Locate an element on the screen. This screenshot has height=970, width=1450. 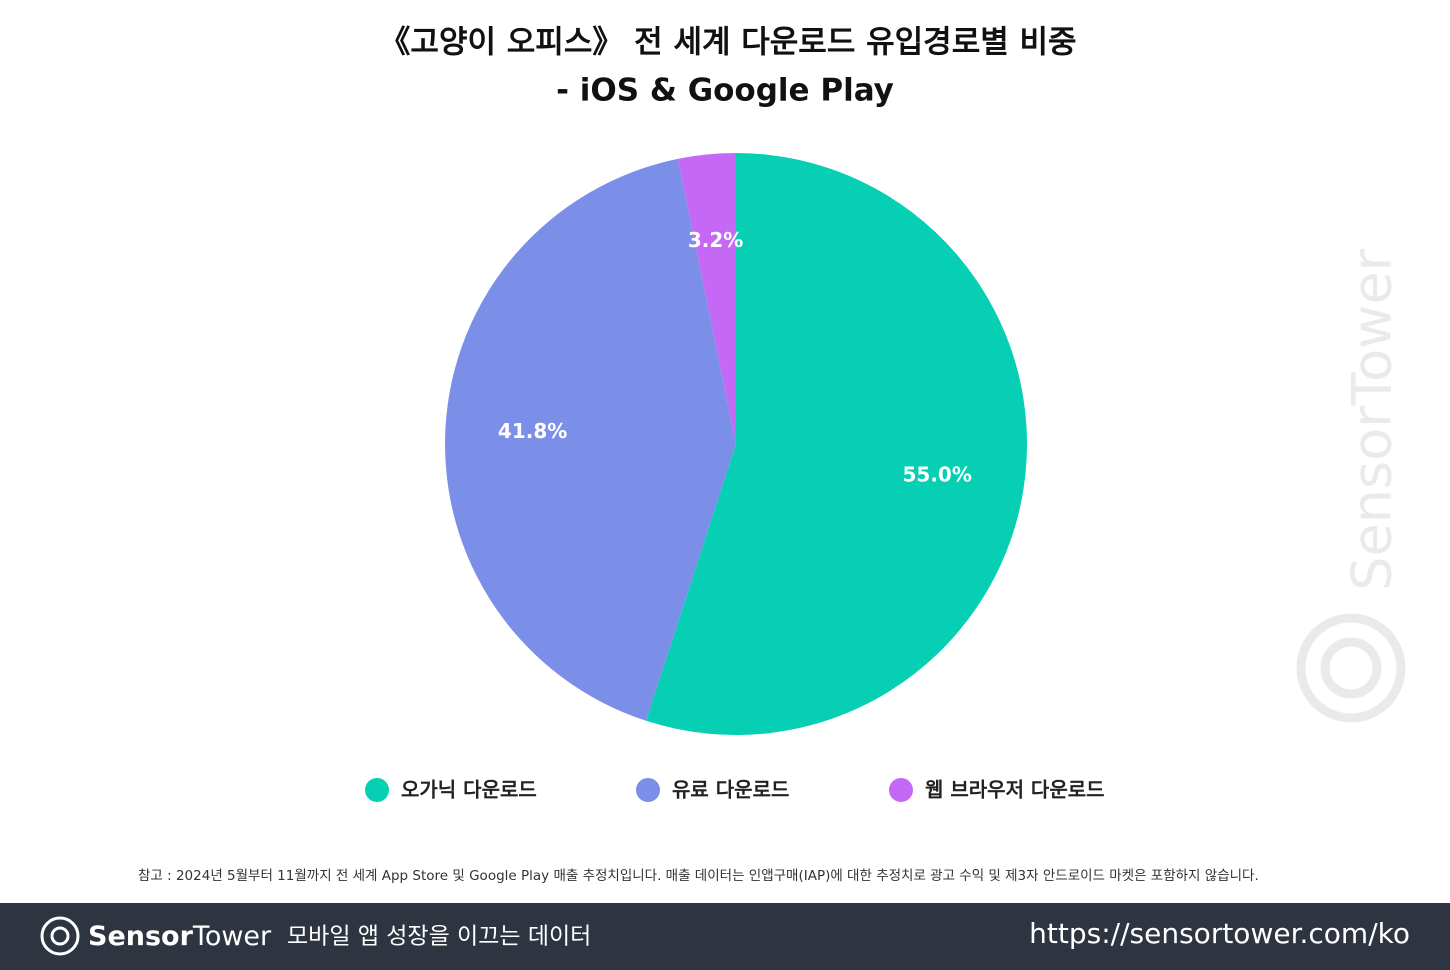
legend-label: 웹 브라우저 다운로드 is located at coordinates (1015, 790).